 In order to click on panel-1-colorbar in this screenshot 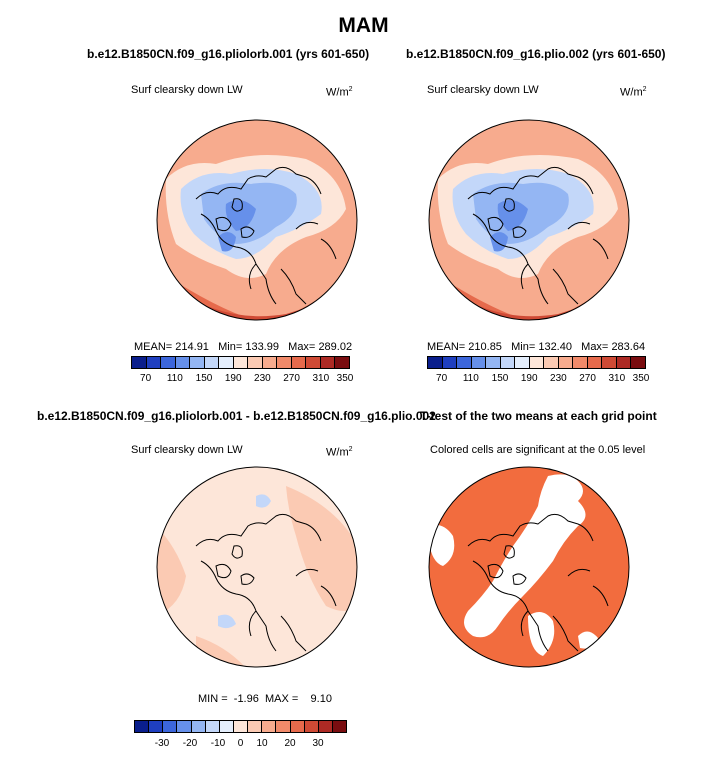, I will do `click(240, 362)`.